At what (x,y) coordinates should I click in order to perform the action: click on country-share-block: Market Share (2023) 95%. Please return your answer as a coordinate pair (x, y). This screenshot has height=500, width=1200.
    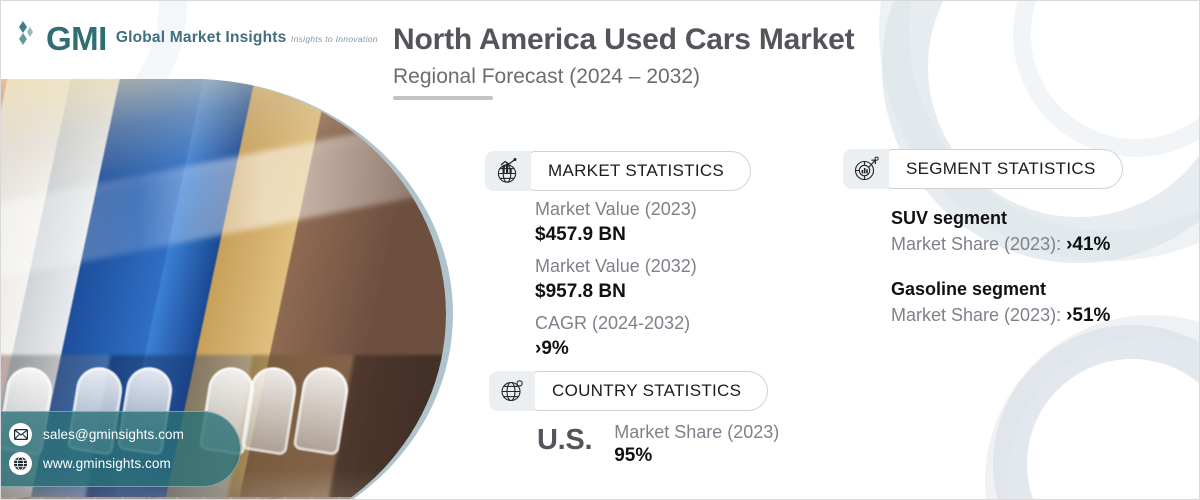
    Looking at the image, I should click on (696, 443).